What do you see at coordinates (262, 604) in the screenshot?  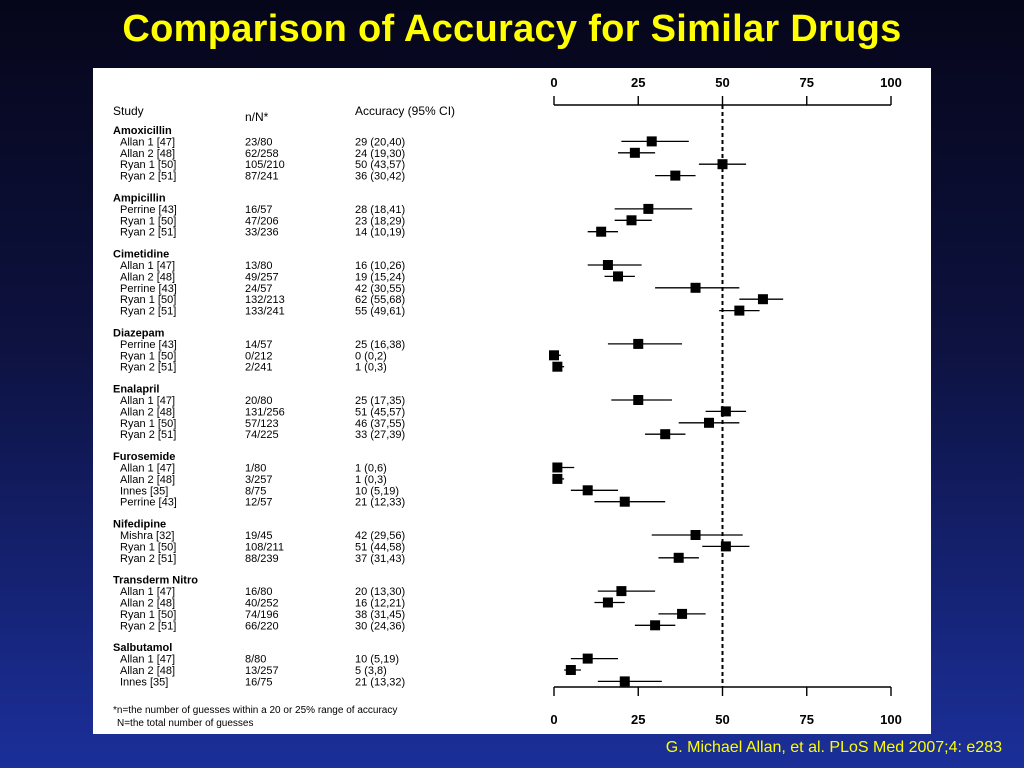 I see `n-value: 40/252` at bounding box center [262, 604].